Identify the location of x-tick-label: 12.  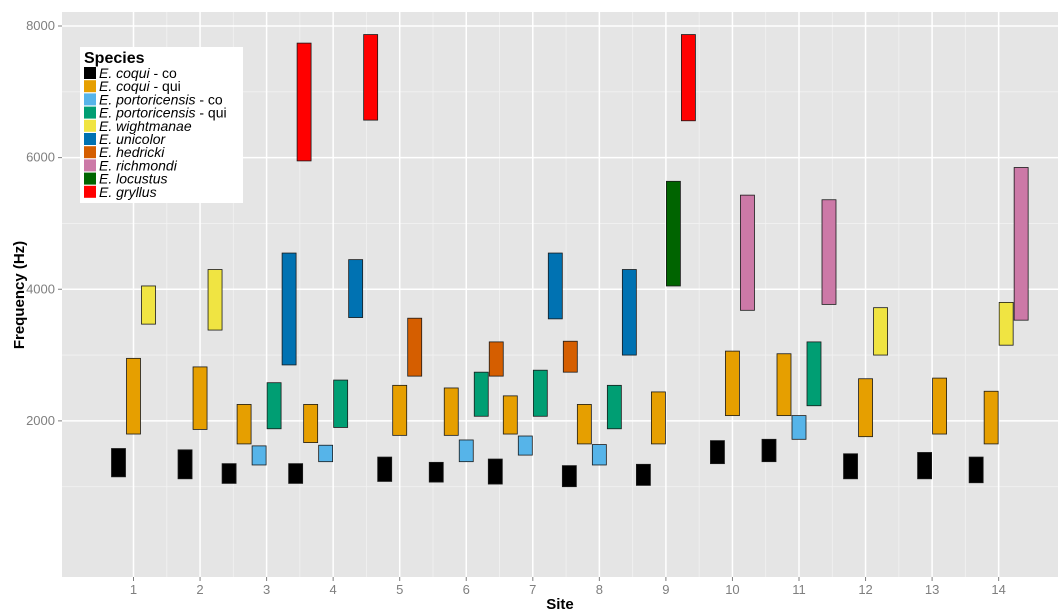
(865, 589).